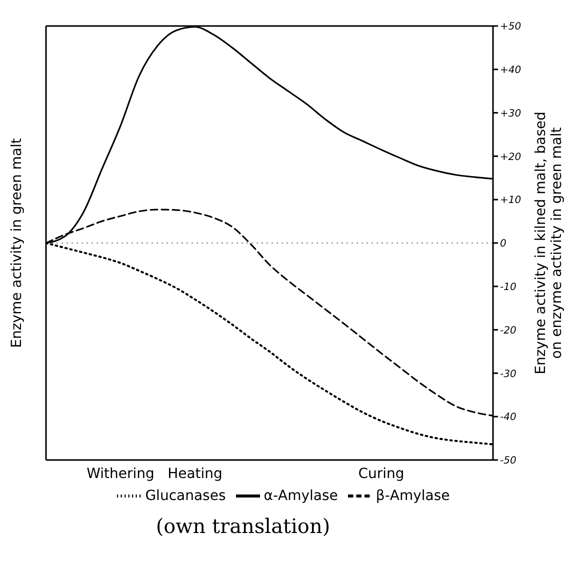 The width and height of the screenshot is (577, 568). What do you see at coordinates (301, 496) in the screenshot?
I see `legend-label: α-Amylase` at bounding box center [301, 496].